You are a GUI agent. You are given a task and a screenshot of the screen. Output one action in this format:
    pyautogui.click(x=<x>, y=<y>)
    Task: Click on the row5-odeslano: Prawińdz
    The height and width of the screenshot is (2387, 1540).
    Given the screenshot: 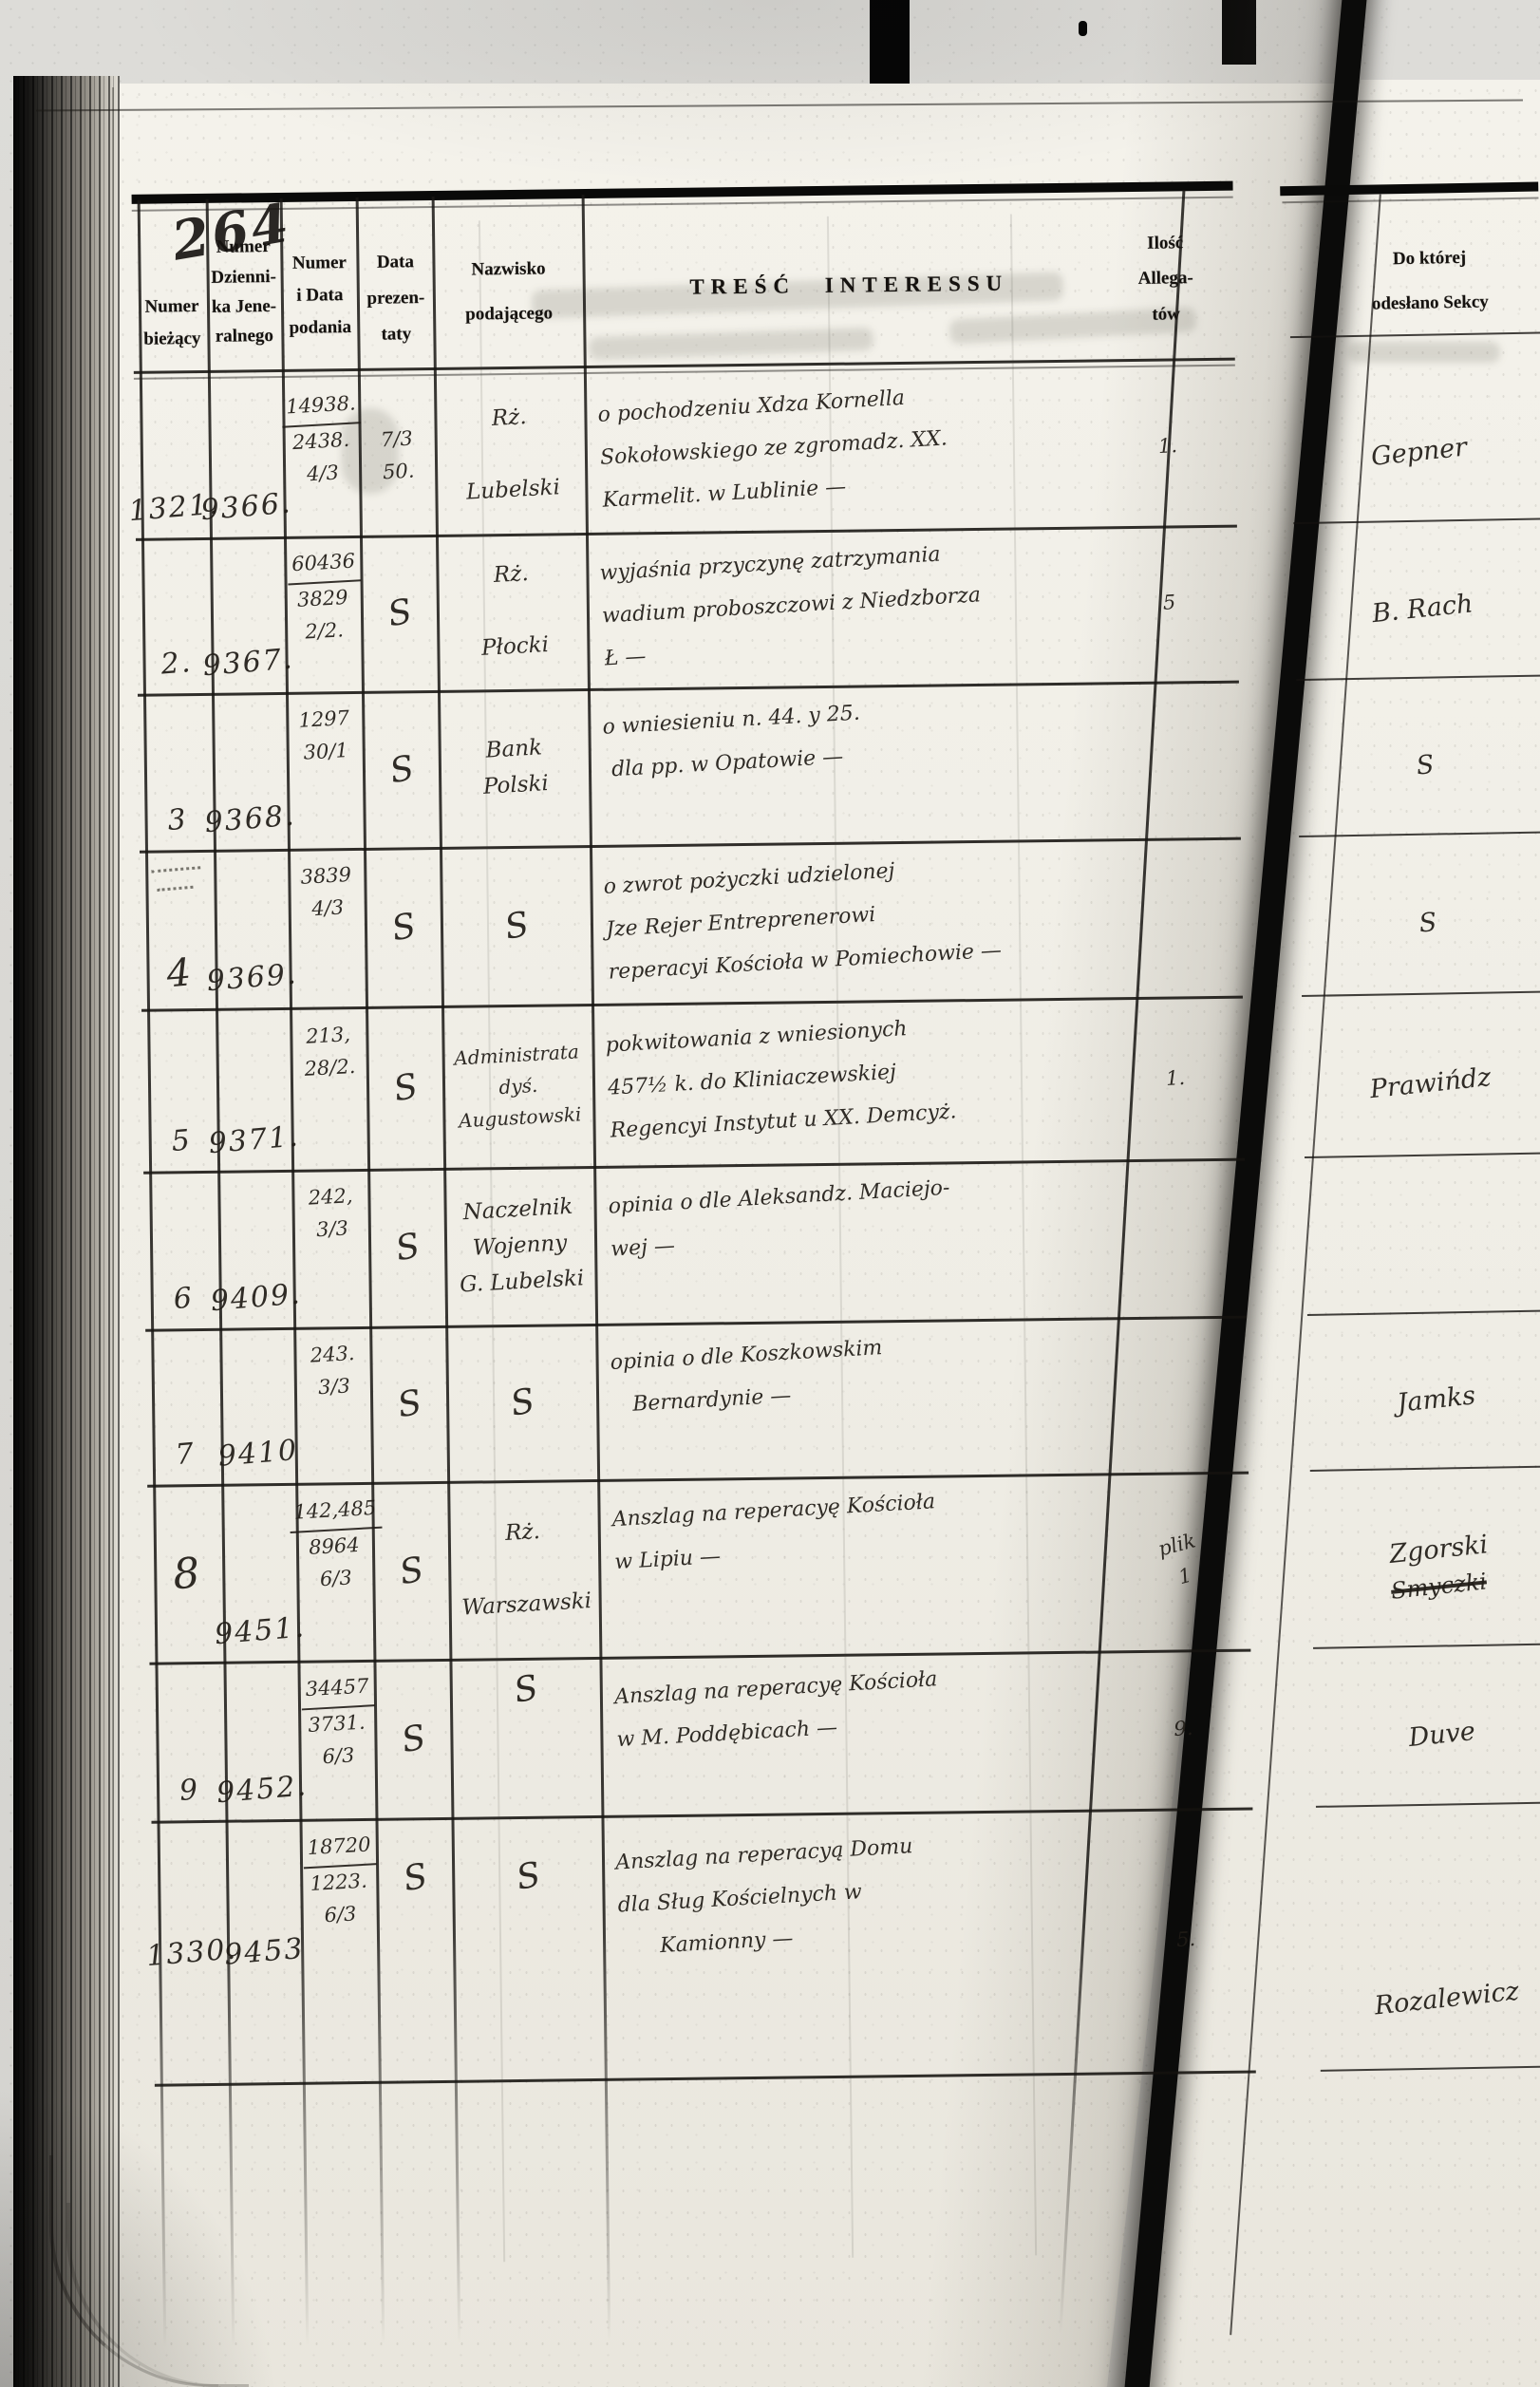 What is the action you would take?
    pyautogui.click(x=1425, y=1085)
    